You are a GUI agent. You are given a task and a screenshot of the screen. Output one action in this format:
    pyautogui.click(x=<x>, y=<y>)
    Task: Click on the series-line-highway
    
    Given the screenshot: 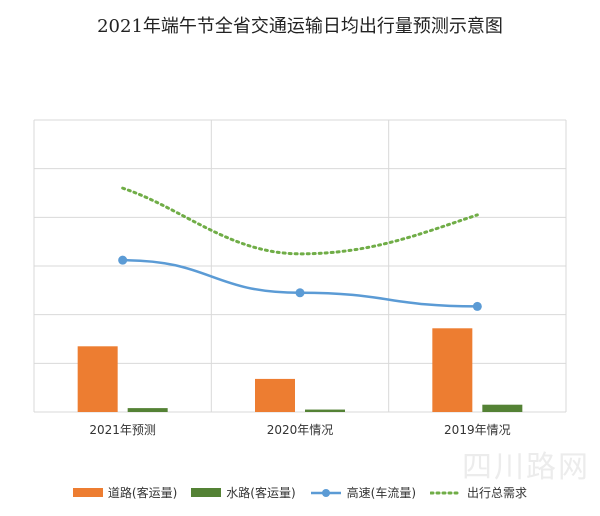 What is the action you would take?
    pyautogui.click(x=300, y=283)
    